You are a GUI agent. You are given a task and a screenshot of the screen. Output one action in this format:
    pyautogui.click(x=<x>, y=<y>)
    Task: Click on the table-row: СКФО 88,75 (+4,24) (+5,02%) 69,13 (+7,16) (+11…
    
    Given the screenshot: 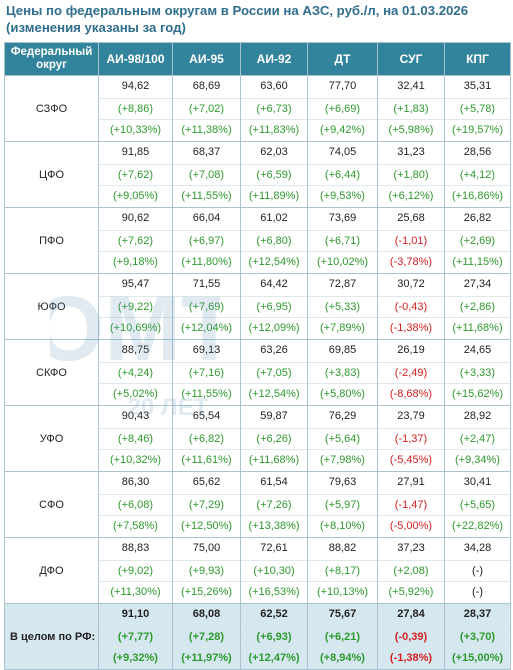 What is the action you would take?
    pyautogui.click(x=257, y=372)
    